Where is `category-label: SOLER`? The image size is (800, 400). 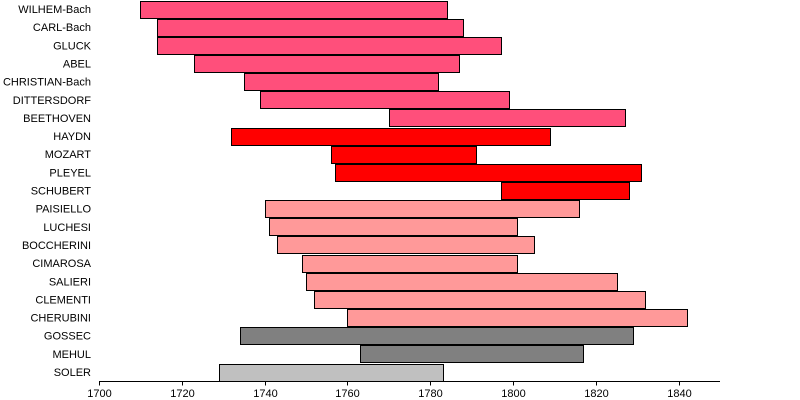
category-label: SOLER is located at coordinates (72, 373).